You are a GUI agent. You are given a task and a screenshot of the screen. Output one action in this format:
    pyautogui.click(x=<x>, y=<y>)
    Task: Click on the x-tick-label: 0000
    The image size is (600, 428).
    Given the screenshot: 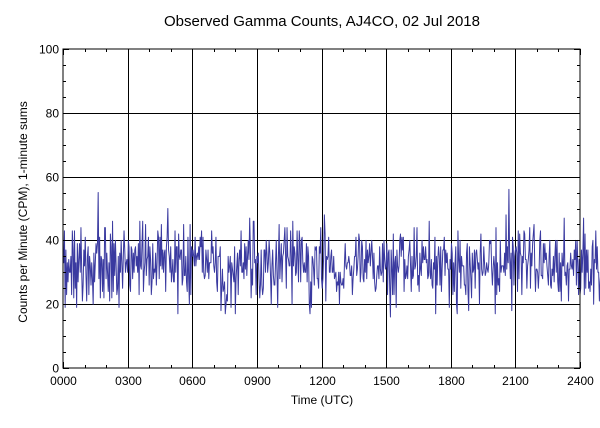 What is the action you would take?
    pyautogui.click(x=63, y=381)
    